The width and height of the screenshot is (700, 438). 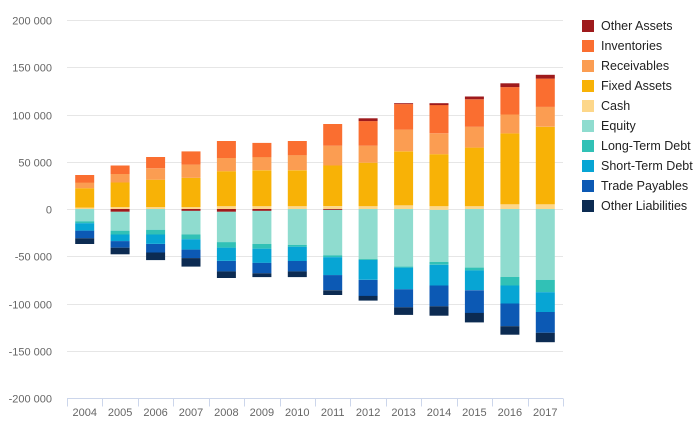 I want to click on legend-item: Short-Term Debt, so click(x=637, y=166).